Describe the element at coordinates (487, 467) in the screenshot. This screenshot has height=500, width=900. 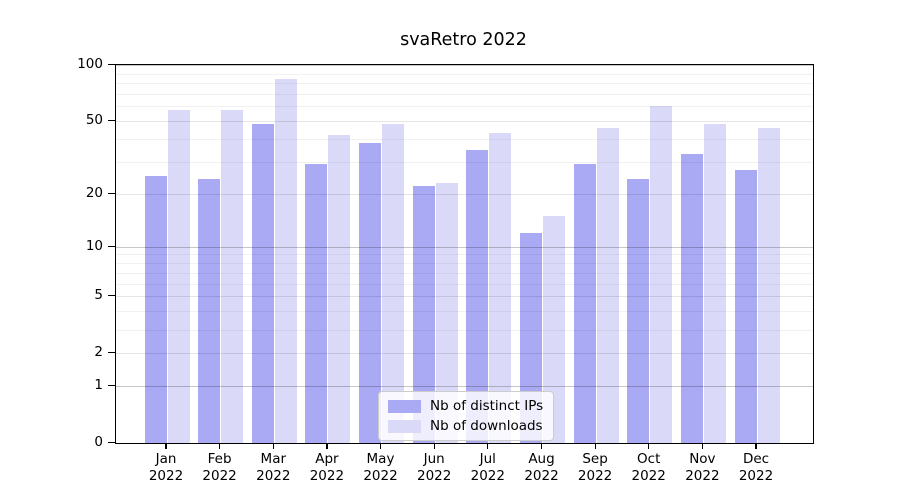
I see `x-tick-label: Jul 2022` at that location.